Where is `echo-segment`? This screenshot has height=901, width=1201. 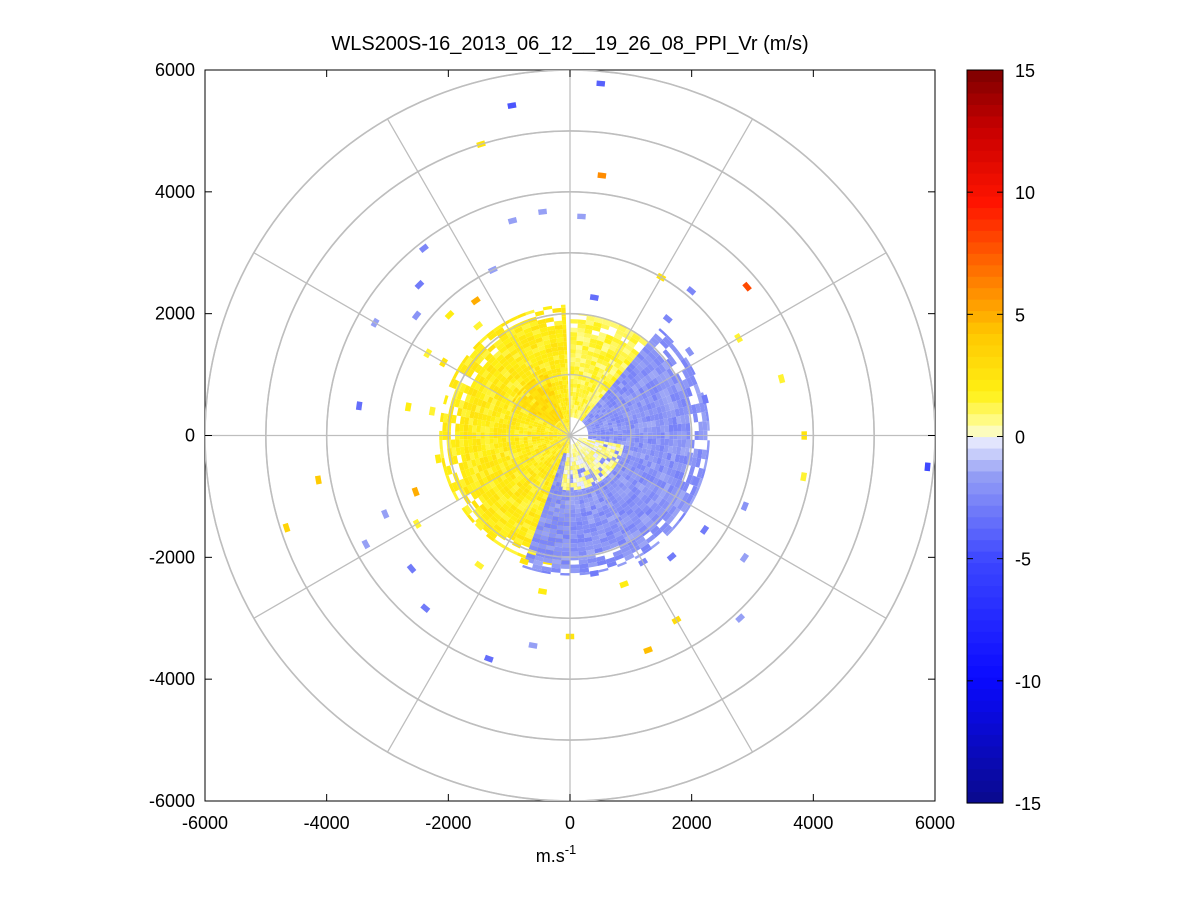
echo-segment is located at coordinates (804, 477).